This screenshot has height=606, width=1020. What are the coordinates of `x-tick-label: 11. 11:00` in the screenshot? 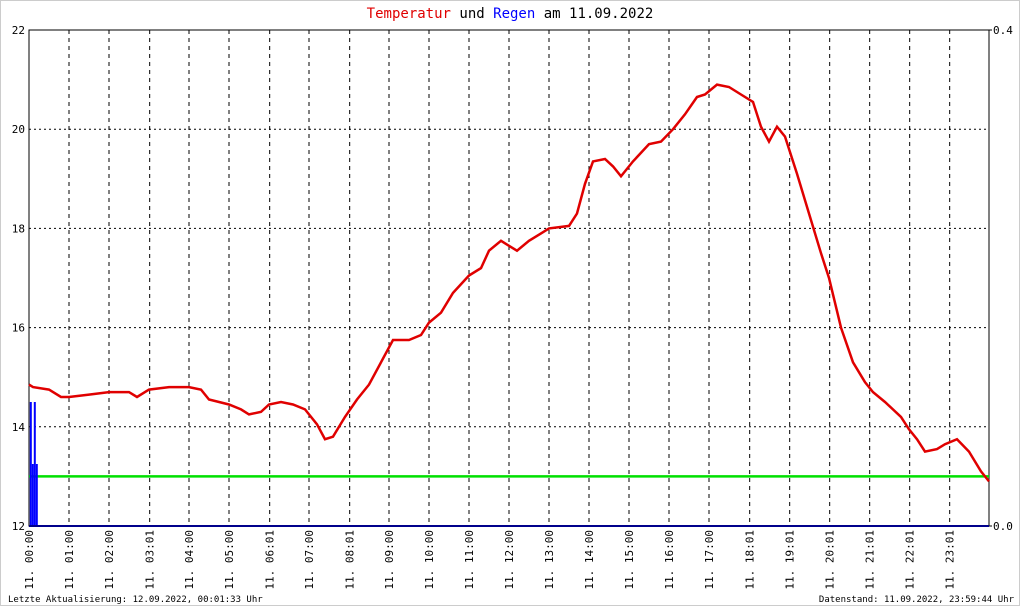 It's located at (469, 560).